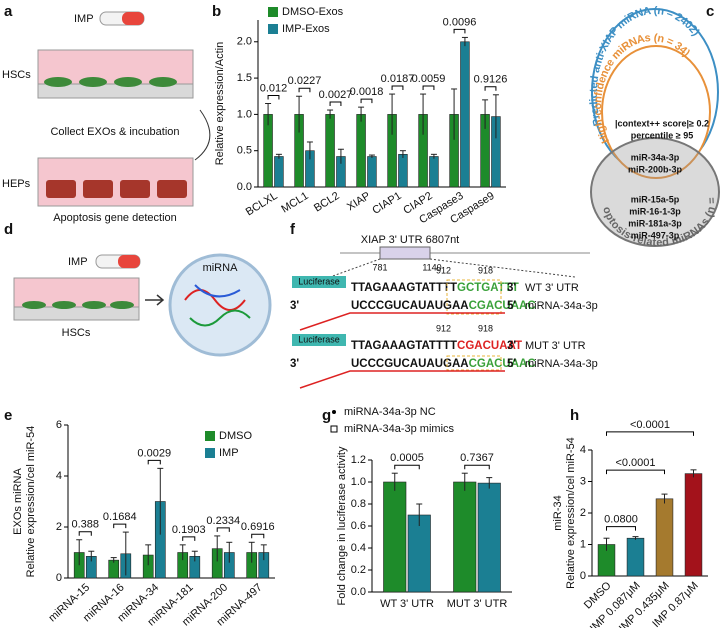 The image size is (720, 628). Describe the element at coordinates (436, 346) in the screenshot. I see `mut-sequence: TTAGAAAGTATTTTCGACUAAT` at that location.